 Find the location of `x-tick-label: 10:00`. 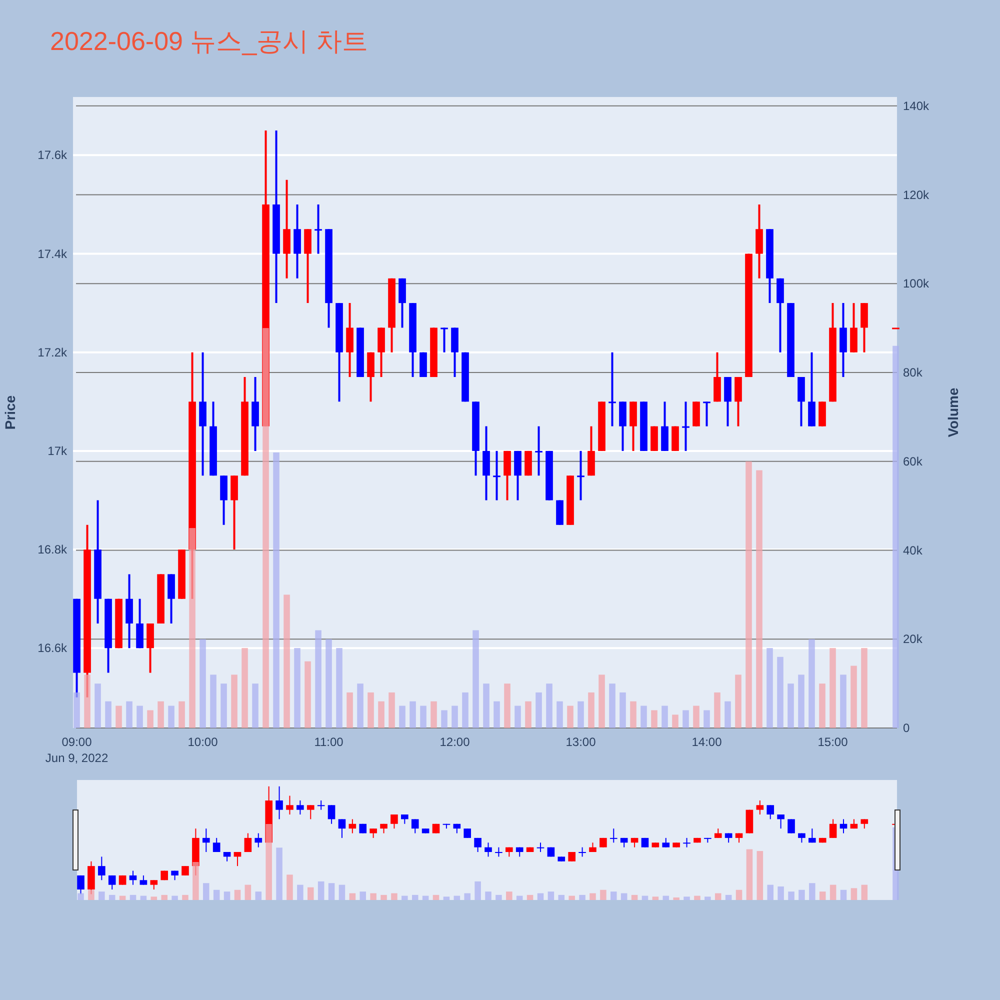

x-tick-label: 10:00 is located at coordinates (203, 742).